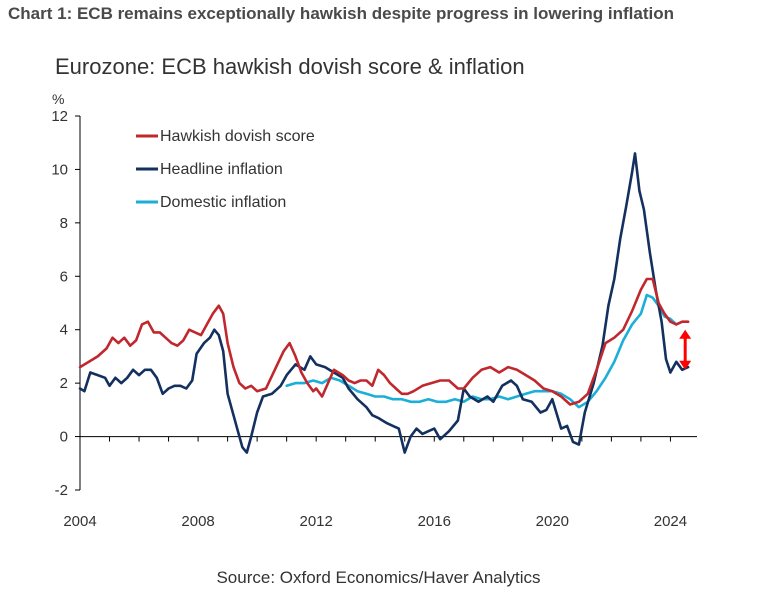  Describe the element at coordinates (64, 437) in the screenshot. I see `y-tick-label: 0` at that location.